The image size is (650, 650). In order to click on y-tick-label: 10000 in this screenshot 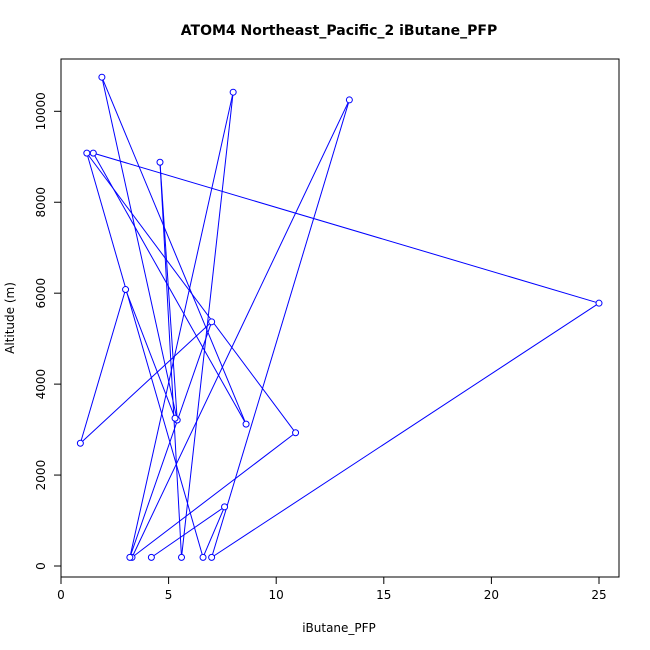, I will do `click(41, 111)`.